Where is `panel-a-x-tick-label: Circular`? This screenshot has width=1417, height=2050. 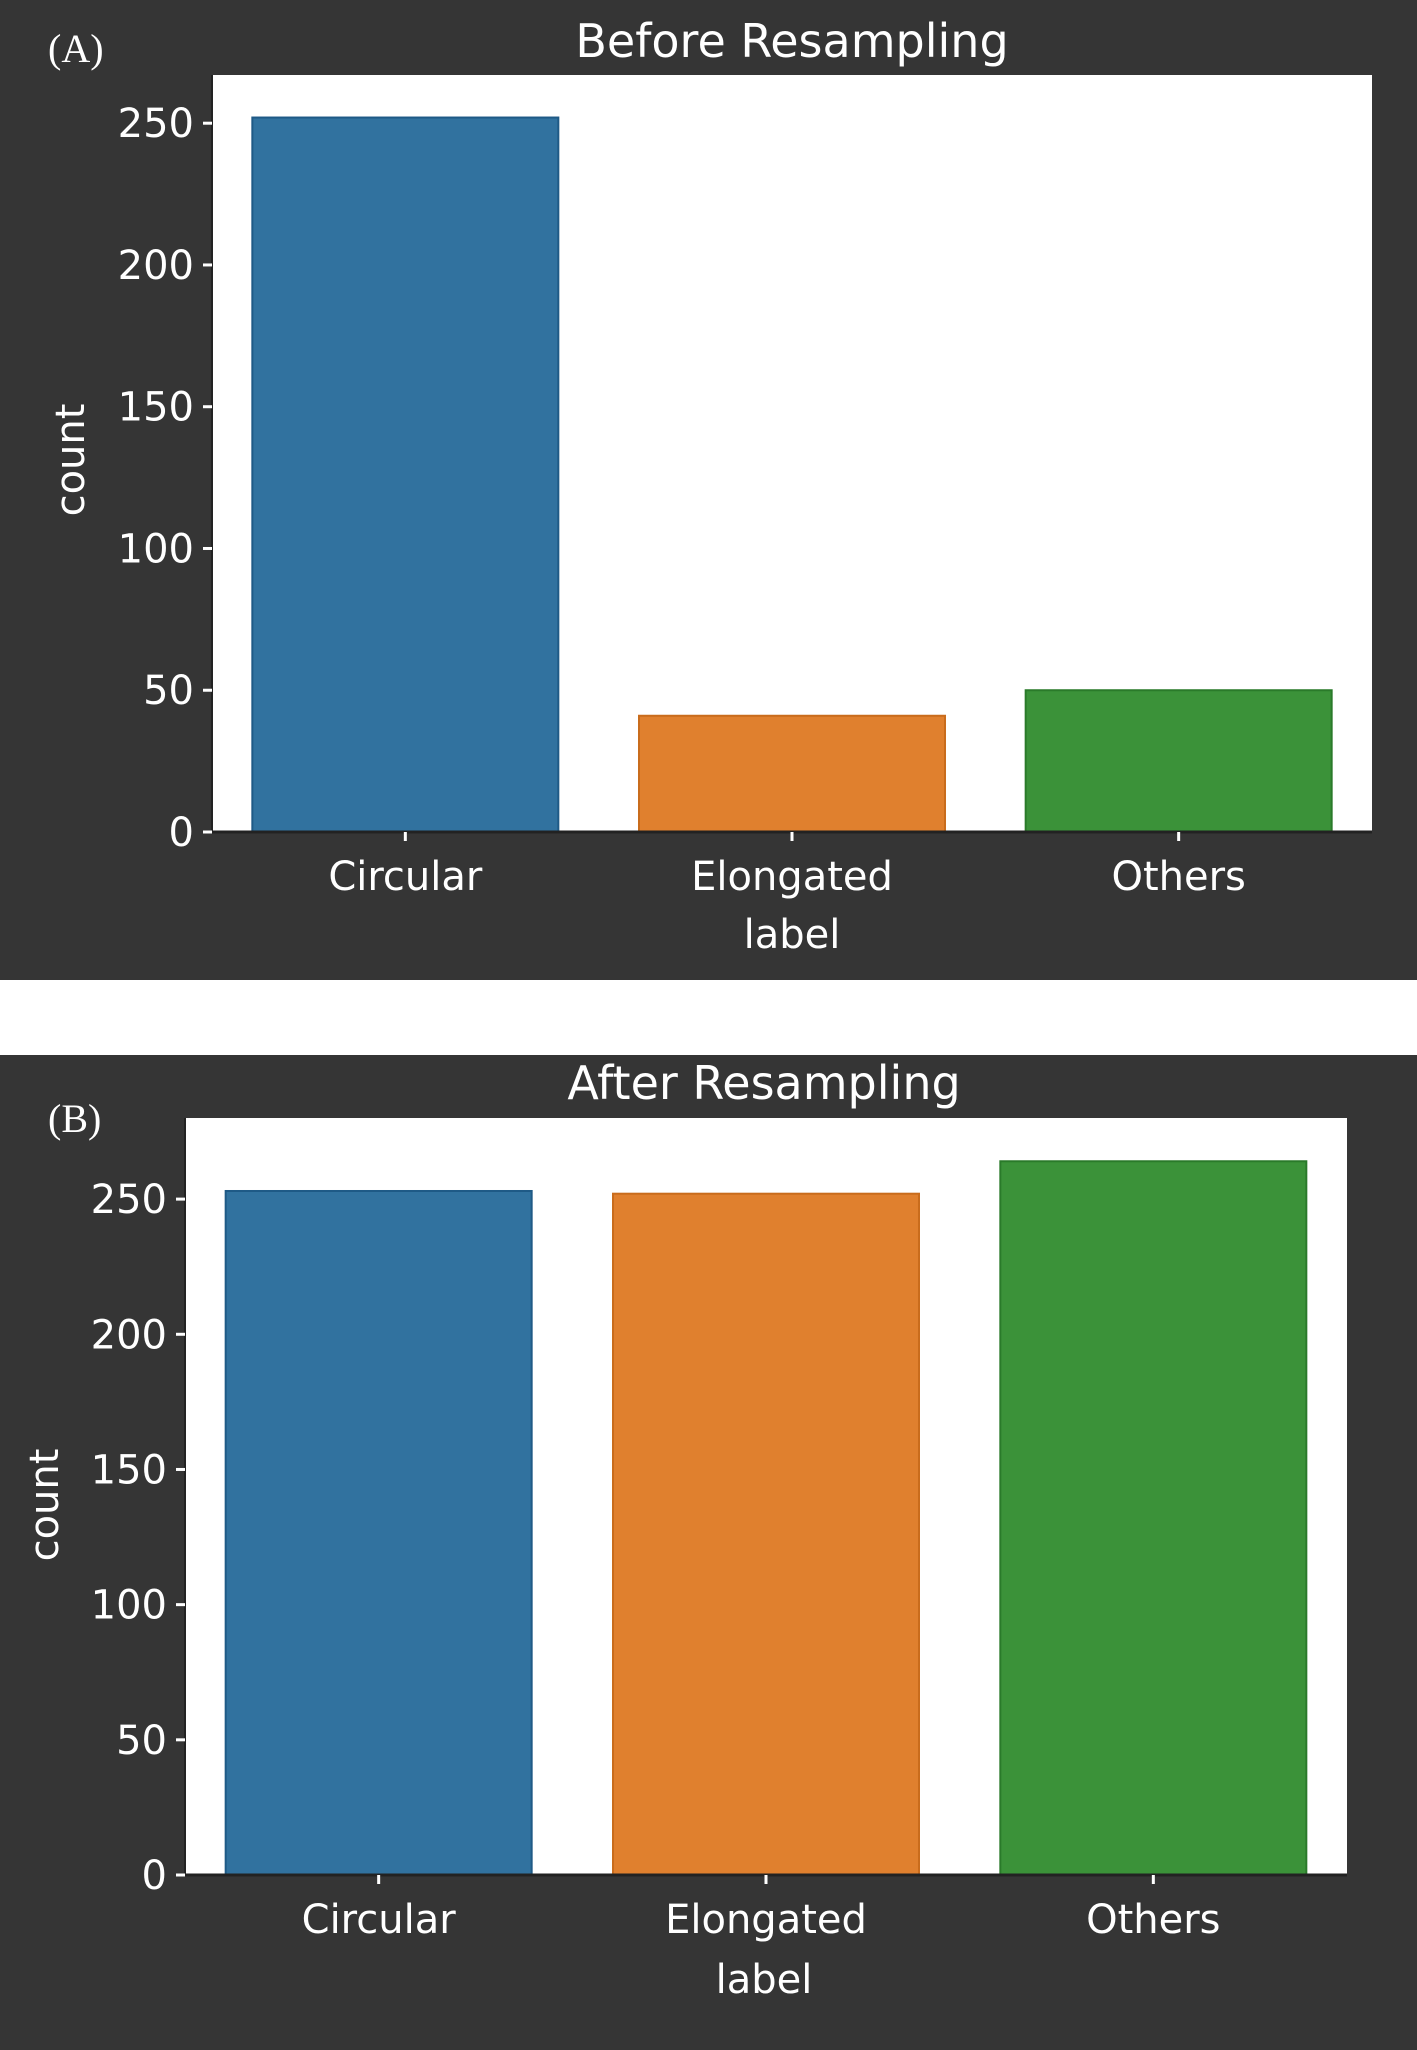
panel-a-x-tick-label: Circular is located at coordinates (405, 877).